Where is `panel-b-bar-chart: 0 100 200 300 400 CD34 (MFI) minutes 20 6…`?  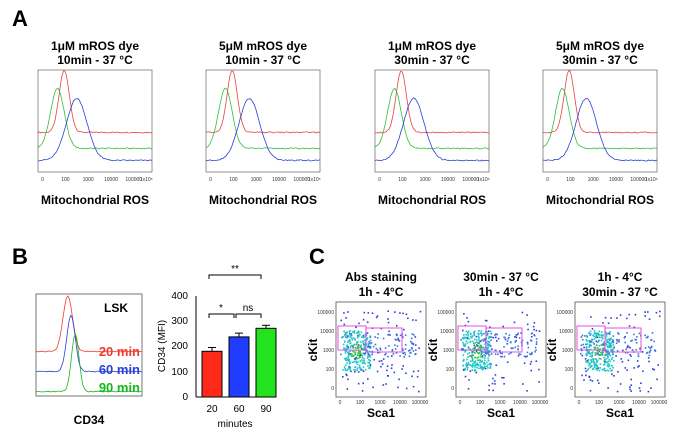 panel-b-bar-chart: 0 100 200 300 400 CD34 (MFI) minutes 20 6… is located at coordinates (217, 347).